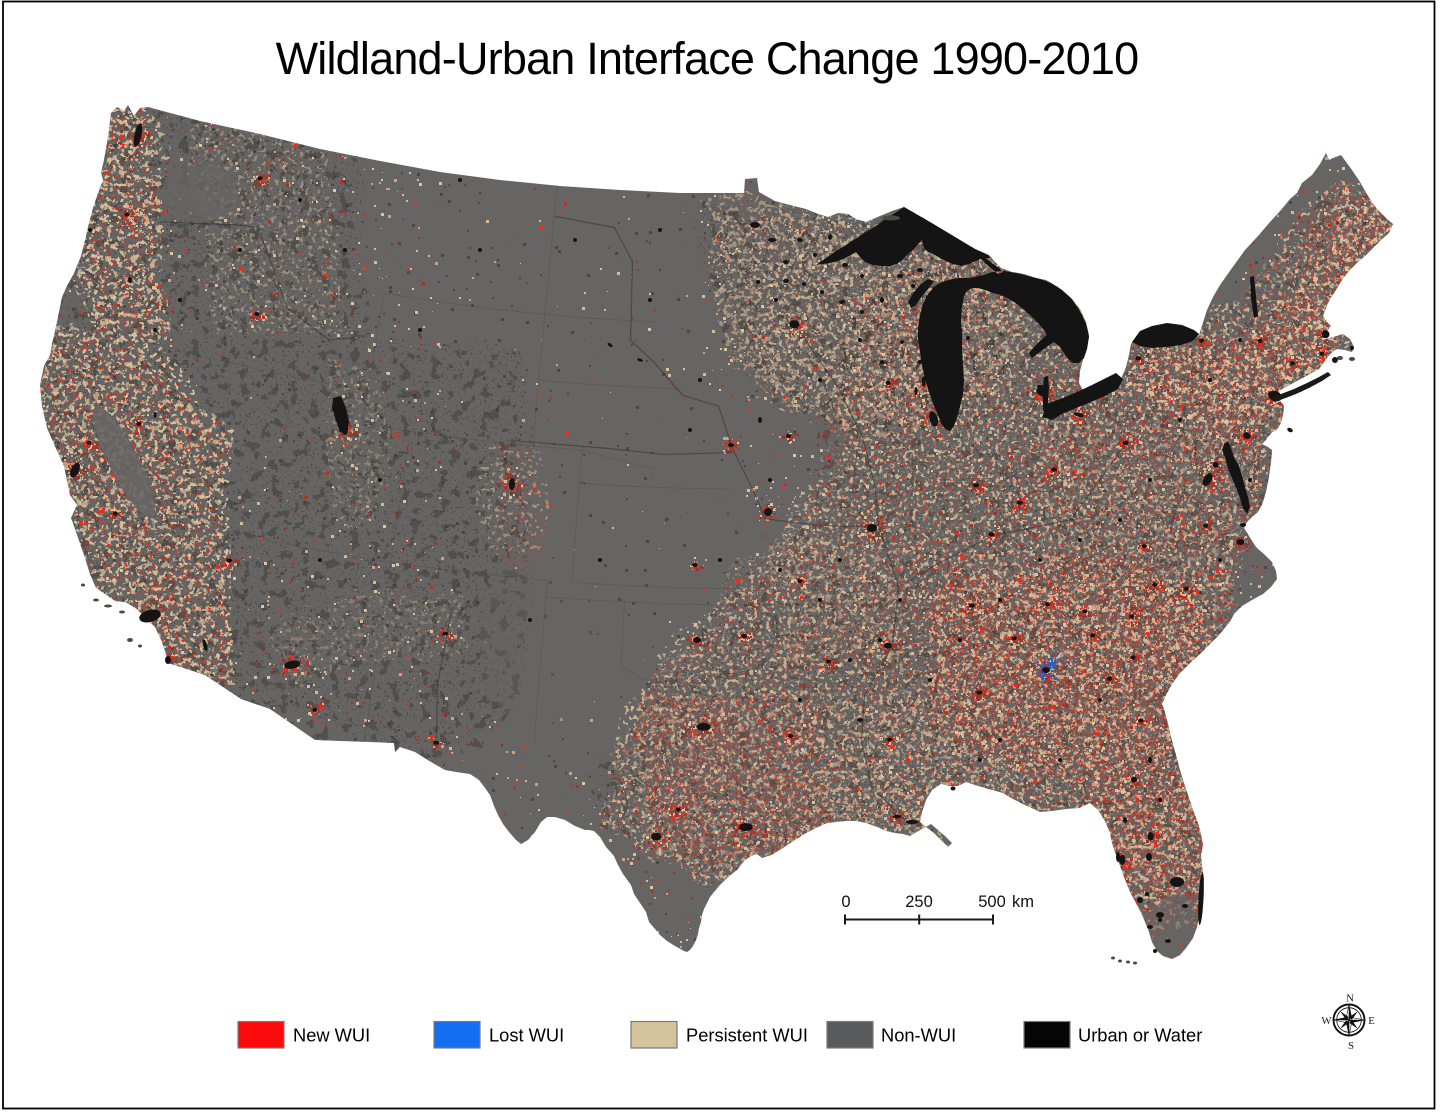 Image resolution: width=1440 pixels, height=1112 pixels. Describe the element at coordinates (1371, 1021) in the screenshot. I see `svg-text: E` at that location.